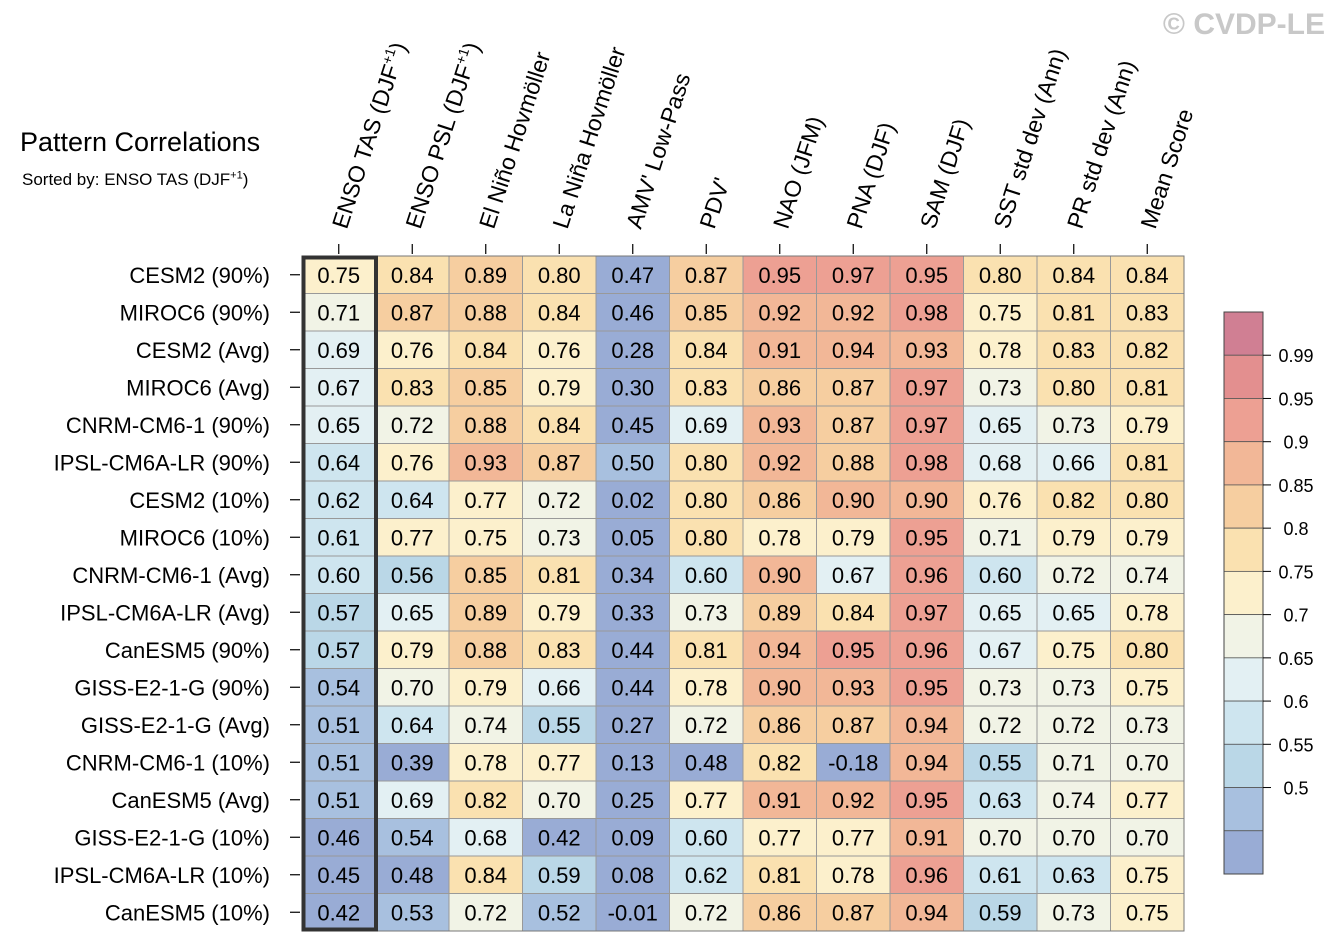 The height and width of the screenshot is (951, 1337). I want to click on column-label: NAO (JFM), so click(798, 172).